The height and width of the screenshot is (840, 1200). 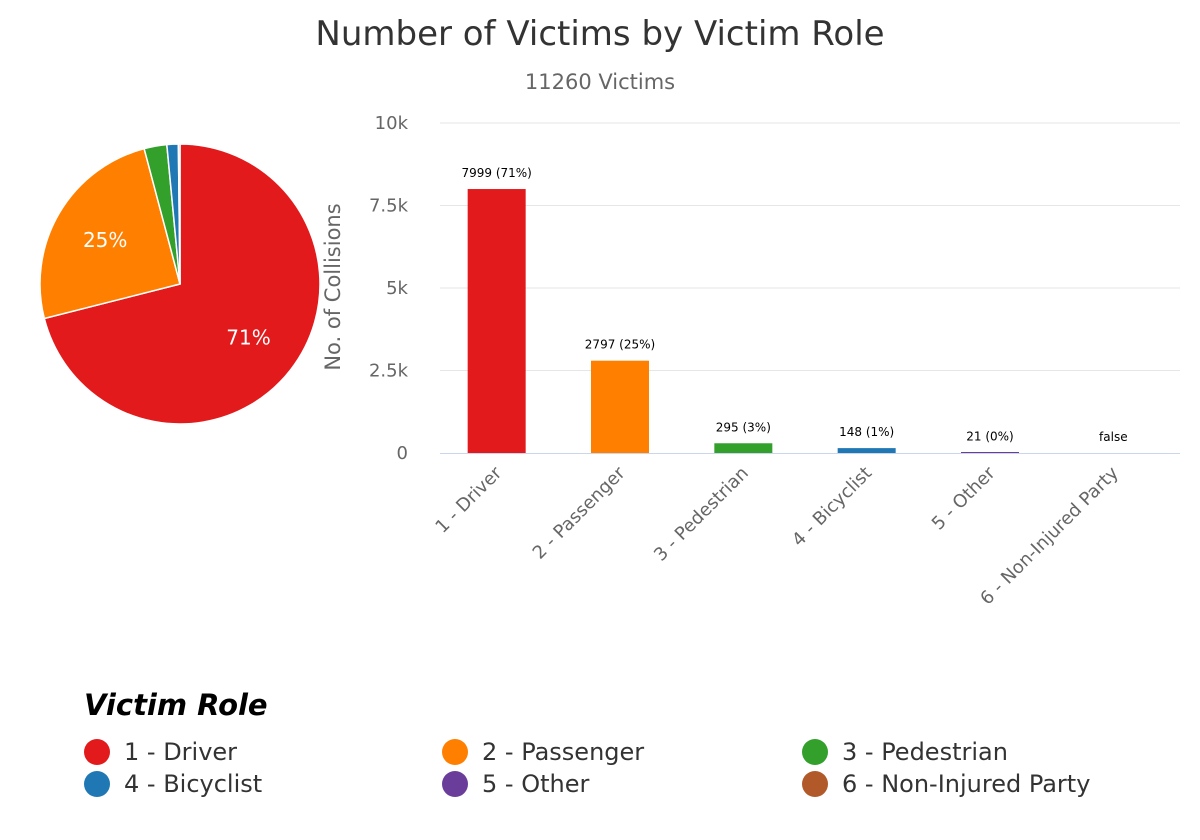 What do you see at coordinates (496, 321) in the screenshot?
I see `bar-1-driver` at bounding box center [496, 321].